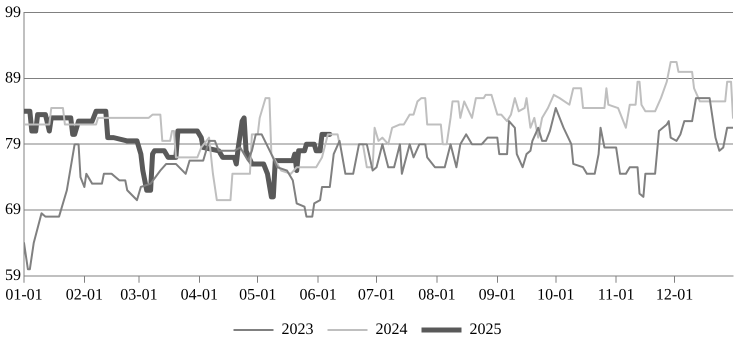 The width and height of the screenshot is (747, 348). I want to click on x-tick-label: 12-01, so click(675, 295).